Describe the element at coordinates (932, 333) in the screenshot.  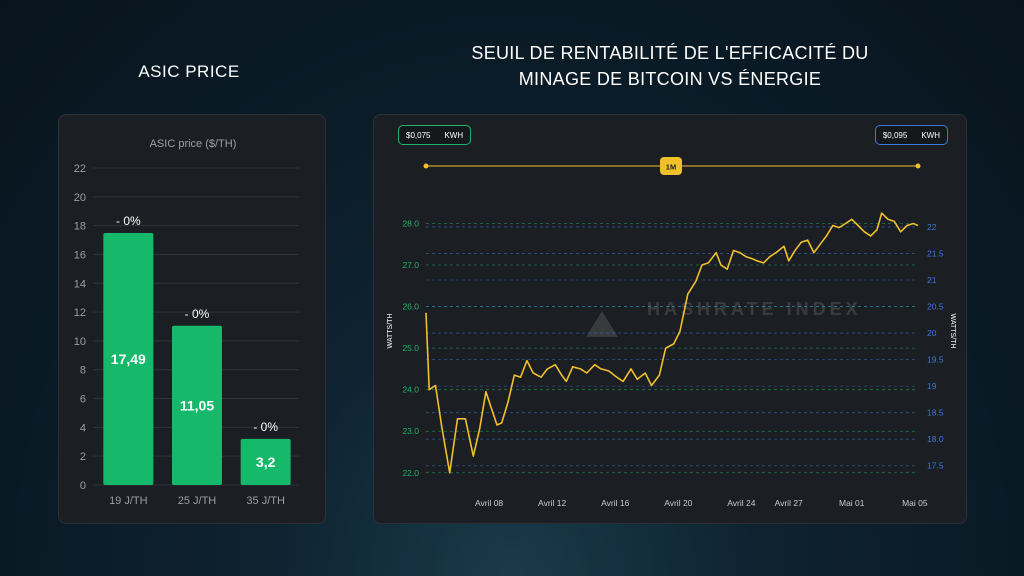
I see `right-y-tick-label: 20` at that location.